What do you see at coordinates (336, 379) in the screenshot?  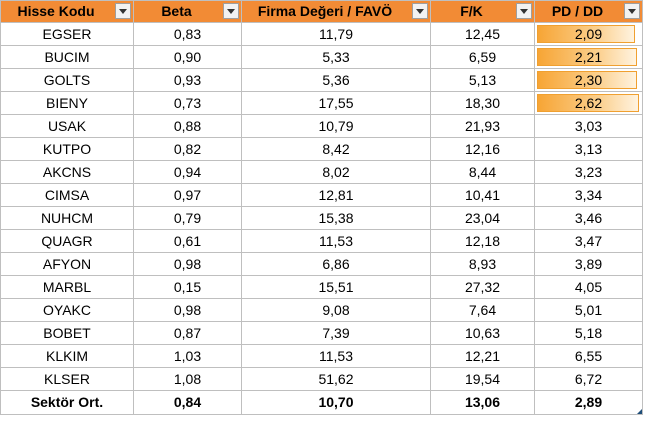 I see `cell-fd: 51,62` at bounding box center [336, 379].